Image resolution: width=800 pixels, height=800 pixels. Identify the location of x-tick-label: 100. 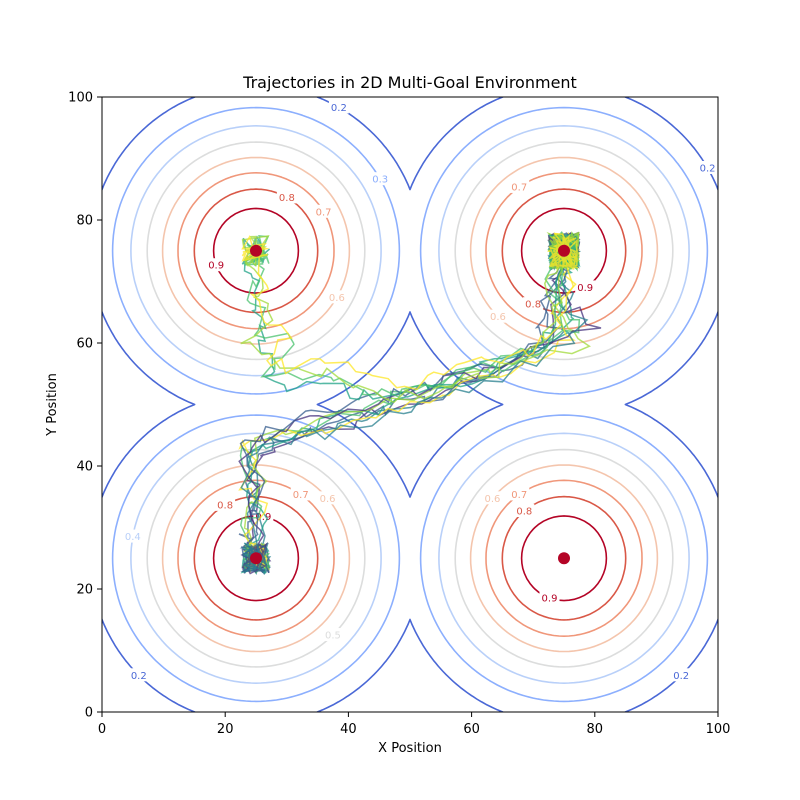
(718, 729).